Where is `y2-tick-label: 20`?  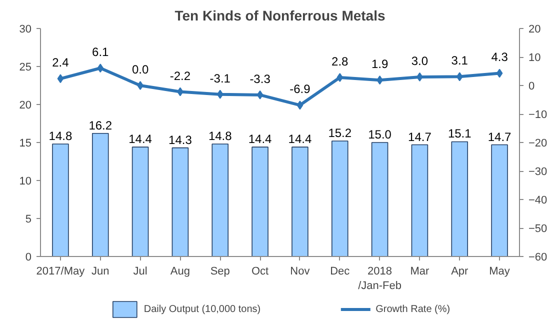 y2-tick-label: 20 is located at coordinates (534, 30).